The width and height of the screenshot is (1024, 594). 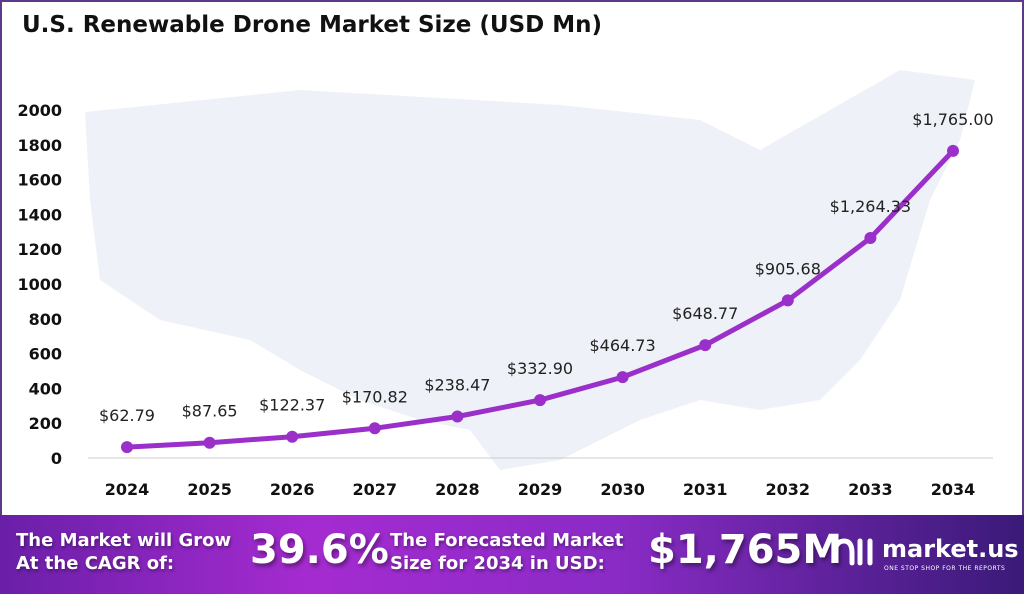 I want to click on y-tick-label: 1000, so click(x=39, y=284).